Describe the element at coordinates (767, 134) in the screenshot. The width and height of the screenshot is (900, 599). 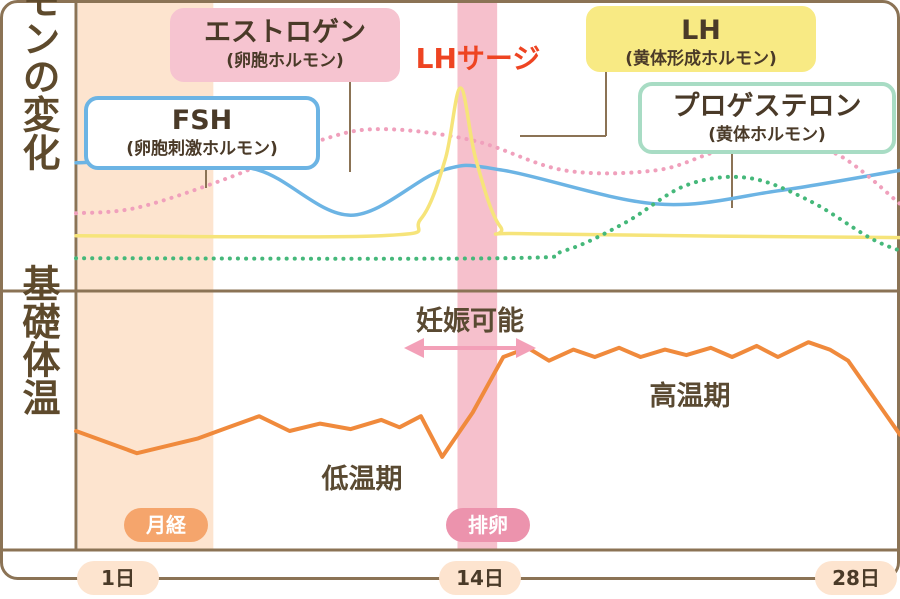
I see `progesterone-callout-subtitle: (黄体ホルモン)` at that location.